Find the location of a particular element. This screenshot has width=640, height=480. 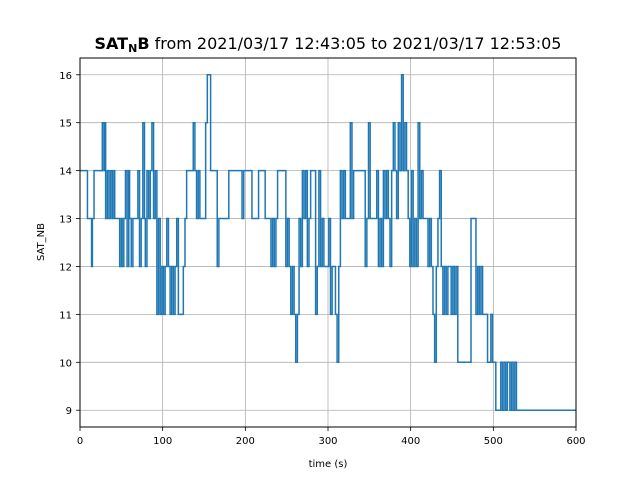

chart-title-bold-sub: N is located at coordinates (132, 48).